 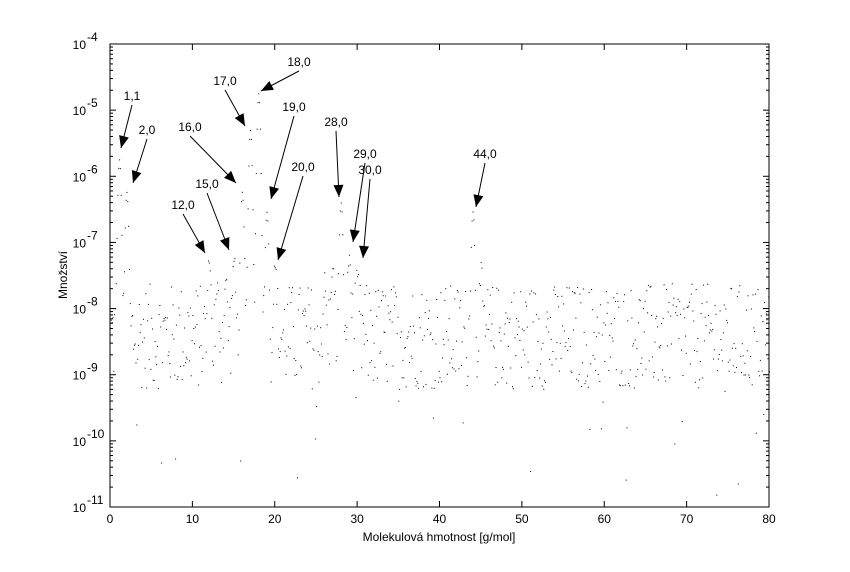 What do you see at coordinates (370, 170) in the screenshot?
I see `annotation-label: 30,0` at bounding box center [370, 170].